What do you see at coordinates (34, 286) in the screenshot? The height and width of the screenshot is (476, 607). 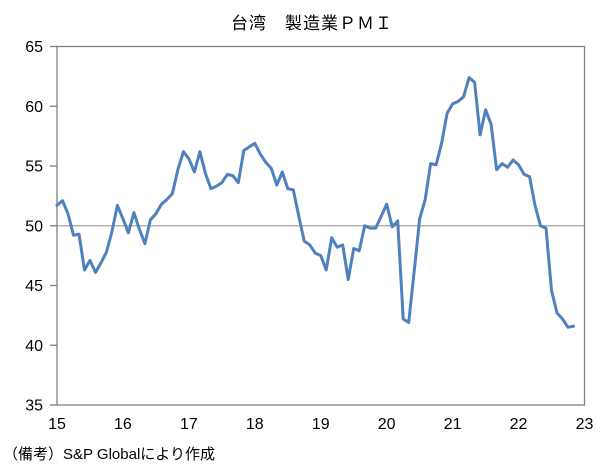 I see `y-axis-label-45: 45` at bounding box center [34, 286].